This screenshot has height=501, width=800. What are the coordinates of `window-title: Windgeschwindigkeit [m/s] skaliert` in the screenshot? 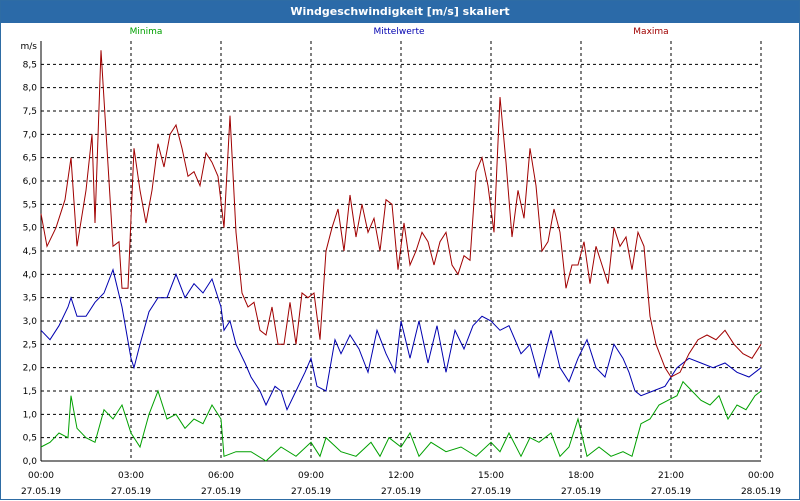 It's located at (400, 12).